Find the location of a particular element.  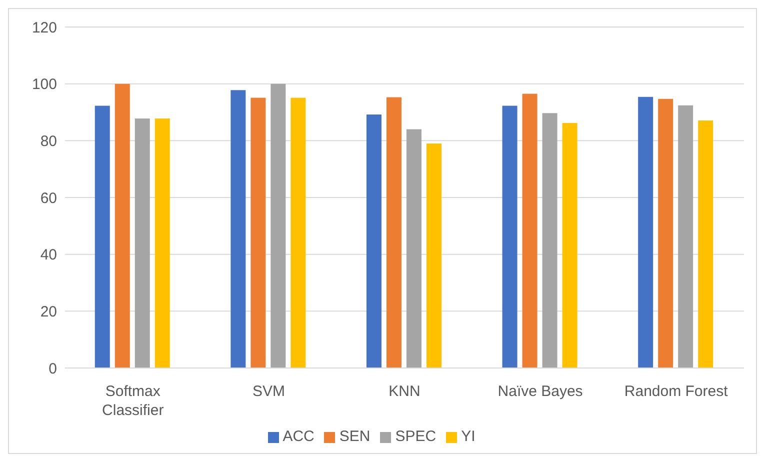

x-tick-label: Random Forest is located at coordinates (676, 391).